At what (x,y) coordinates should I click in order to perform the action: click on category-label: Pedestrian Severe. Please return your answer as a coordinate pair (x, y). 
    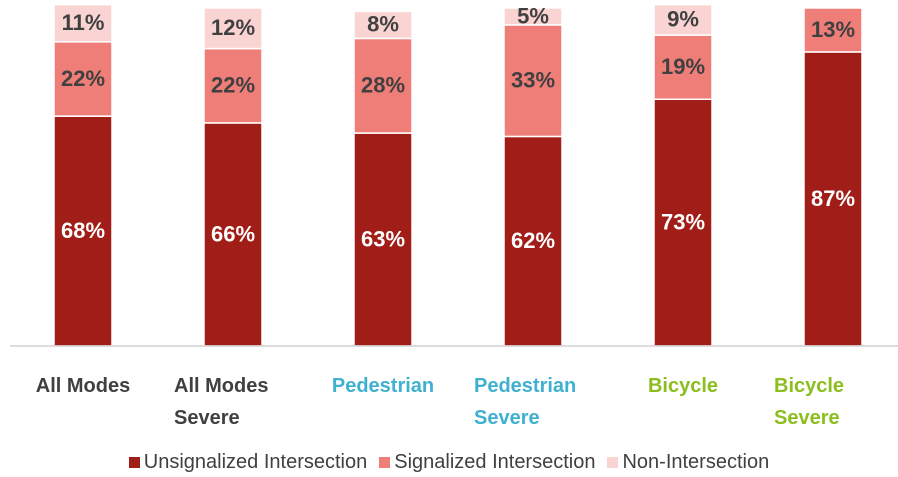
    Looking at the image, I should click on (533, 402).